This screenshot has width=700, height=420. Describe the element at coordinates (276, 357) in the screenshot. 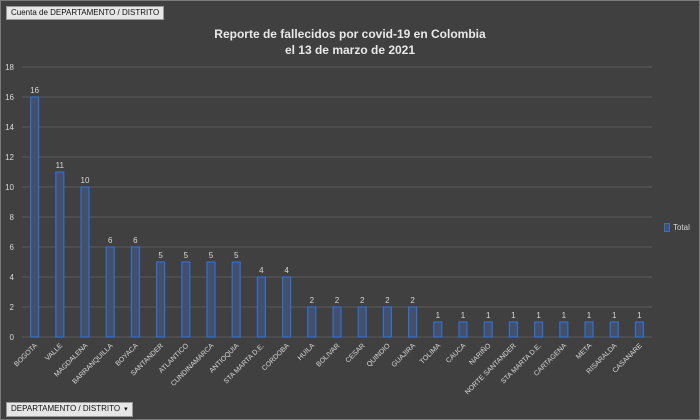

I see `x-tick-label: CORDOBA` at that location.